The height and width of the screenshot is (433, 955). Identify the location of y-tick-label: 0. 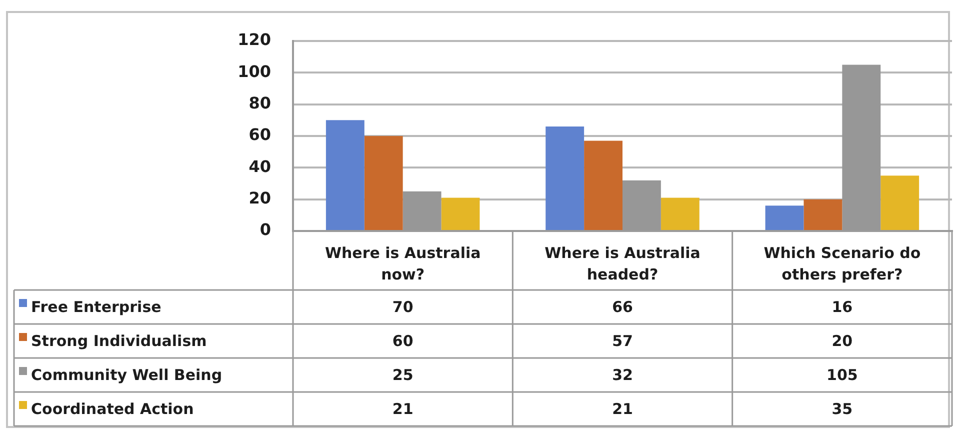
(265, 230).